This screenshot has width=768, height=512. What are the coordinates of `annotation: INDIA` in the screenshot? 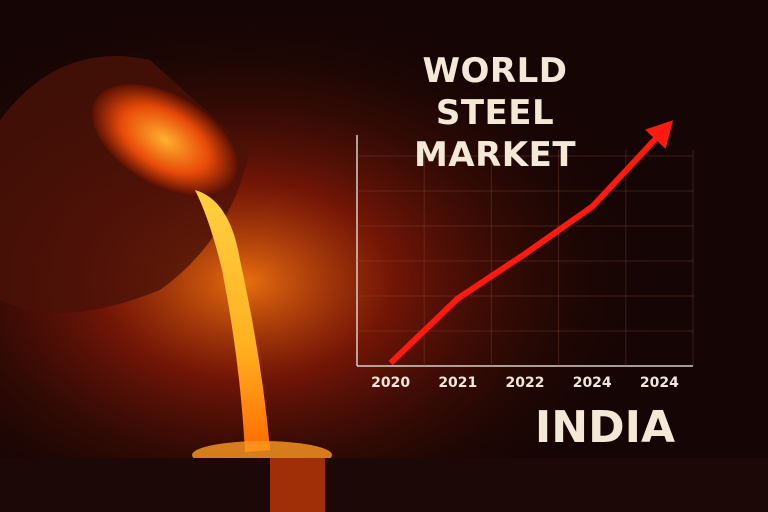 It's located at (605, 427).